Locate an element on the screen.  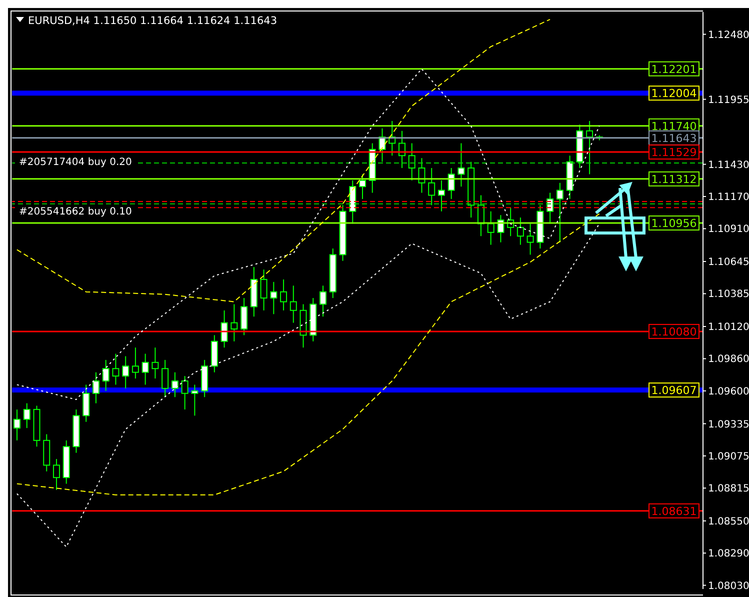
y-tick-label: 1.10385 is located at coordinates (728, 294).